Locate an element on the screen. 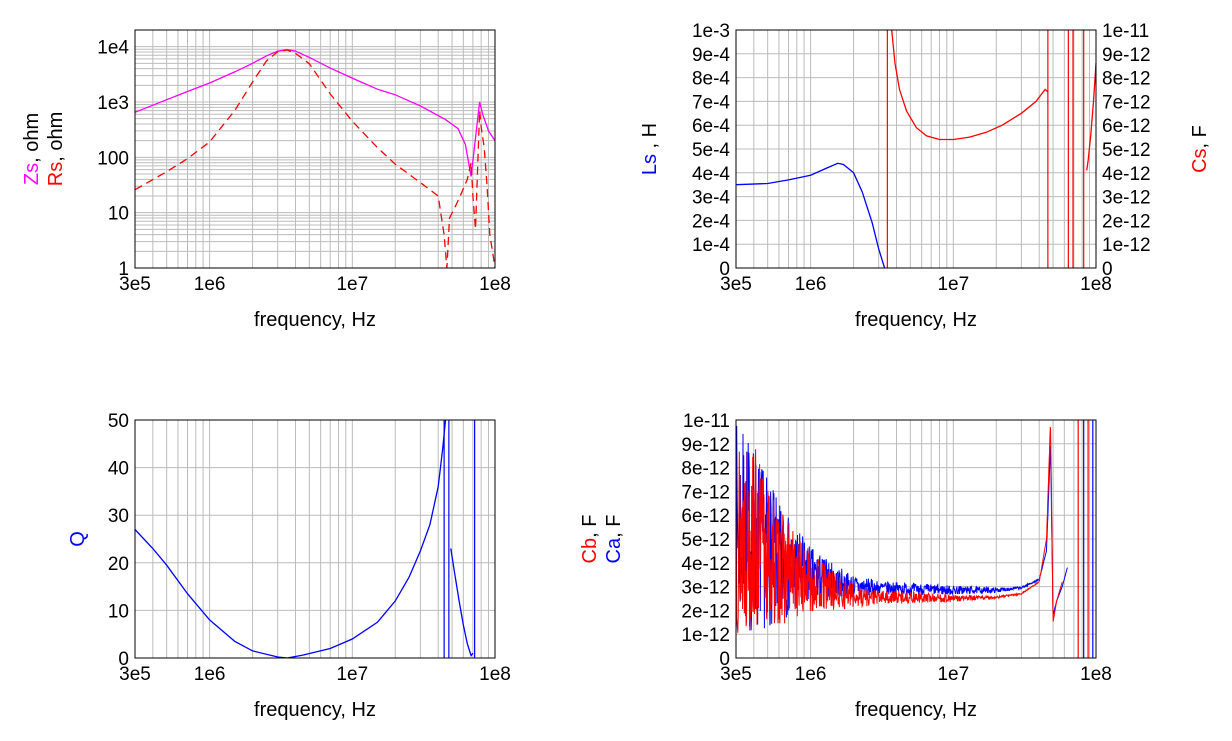 This screenshot has width=1232, height=741. y-tick-label: 4e-4 is located at coordinates (711, 174).